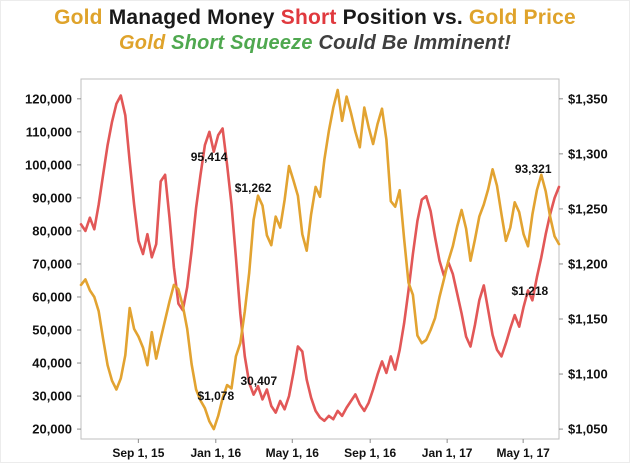  What do you see at coordinates (145, 42) in the screenshot?
I see `chart-subtitle-part: Gold` at bounding box center [145, 42].